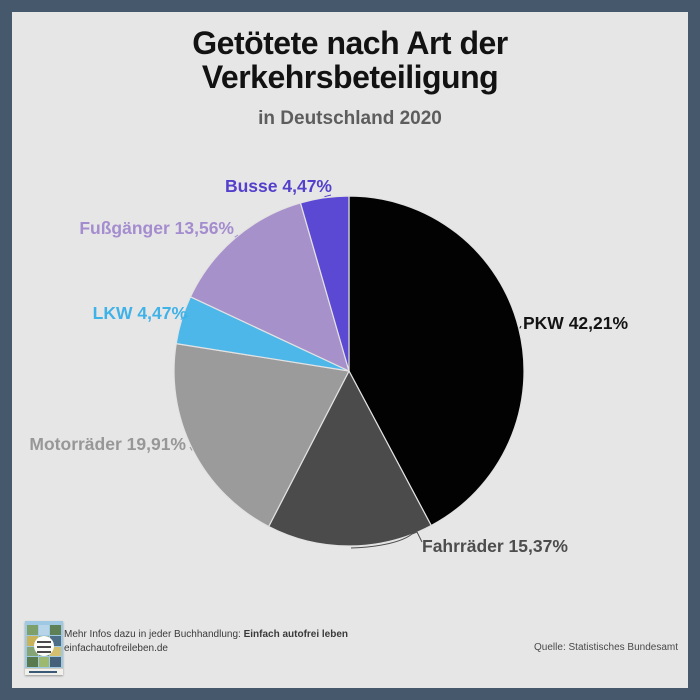 This screenshot has width=700, height=700. Describe the element at coordinates (324, 283) in the screenshot. I see `pie-slice-busse` at that location.